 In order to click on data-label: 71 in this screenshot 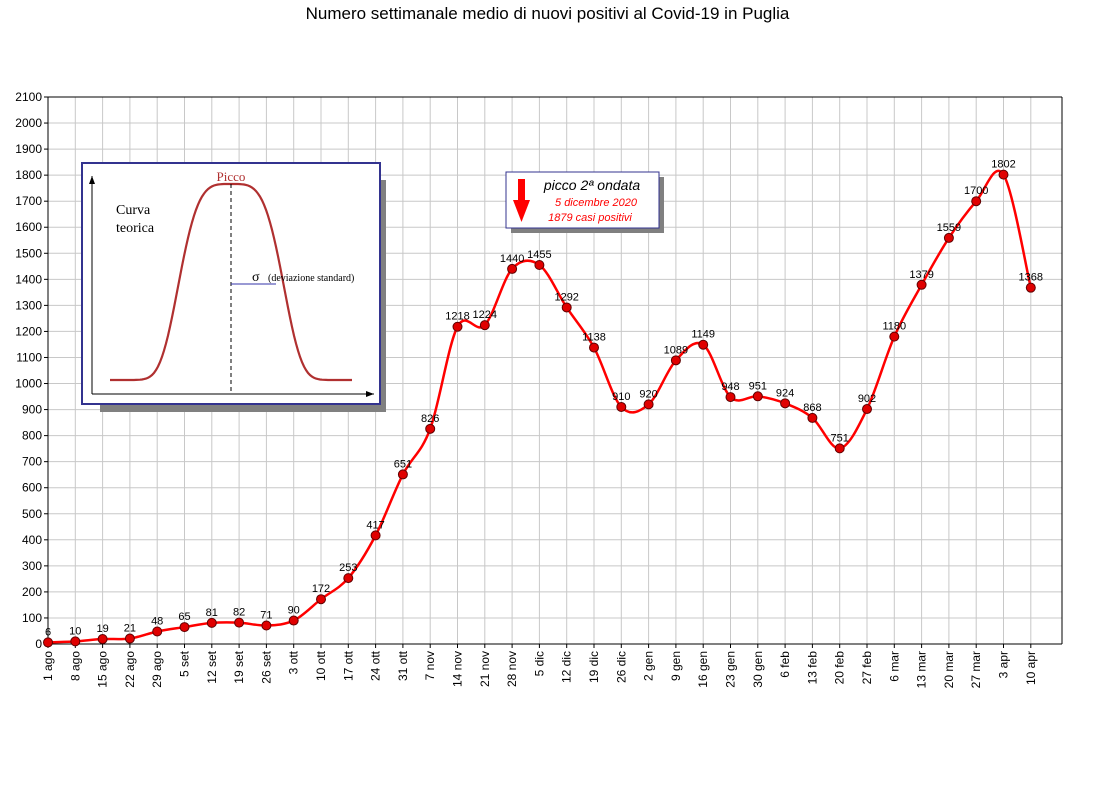, I will do `click(266, 616)`.